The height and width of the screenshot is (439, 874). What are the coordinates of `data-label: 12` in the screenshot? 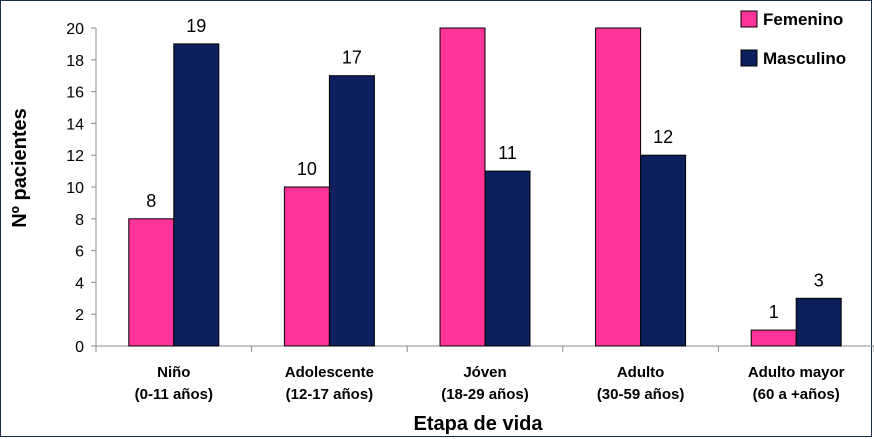 It's located at (663, 137).